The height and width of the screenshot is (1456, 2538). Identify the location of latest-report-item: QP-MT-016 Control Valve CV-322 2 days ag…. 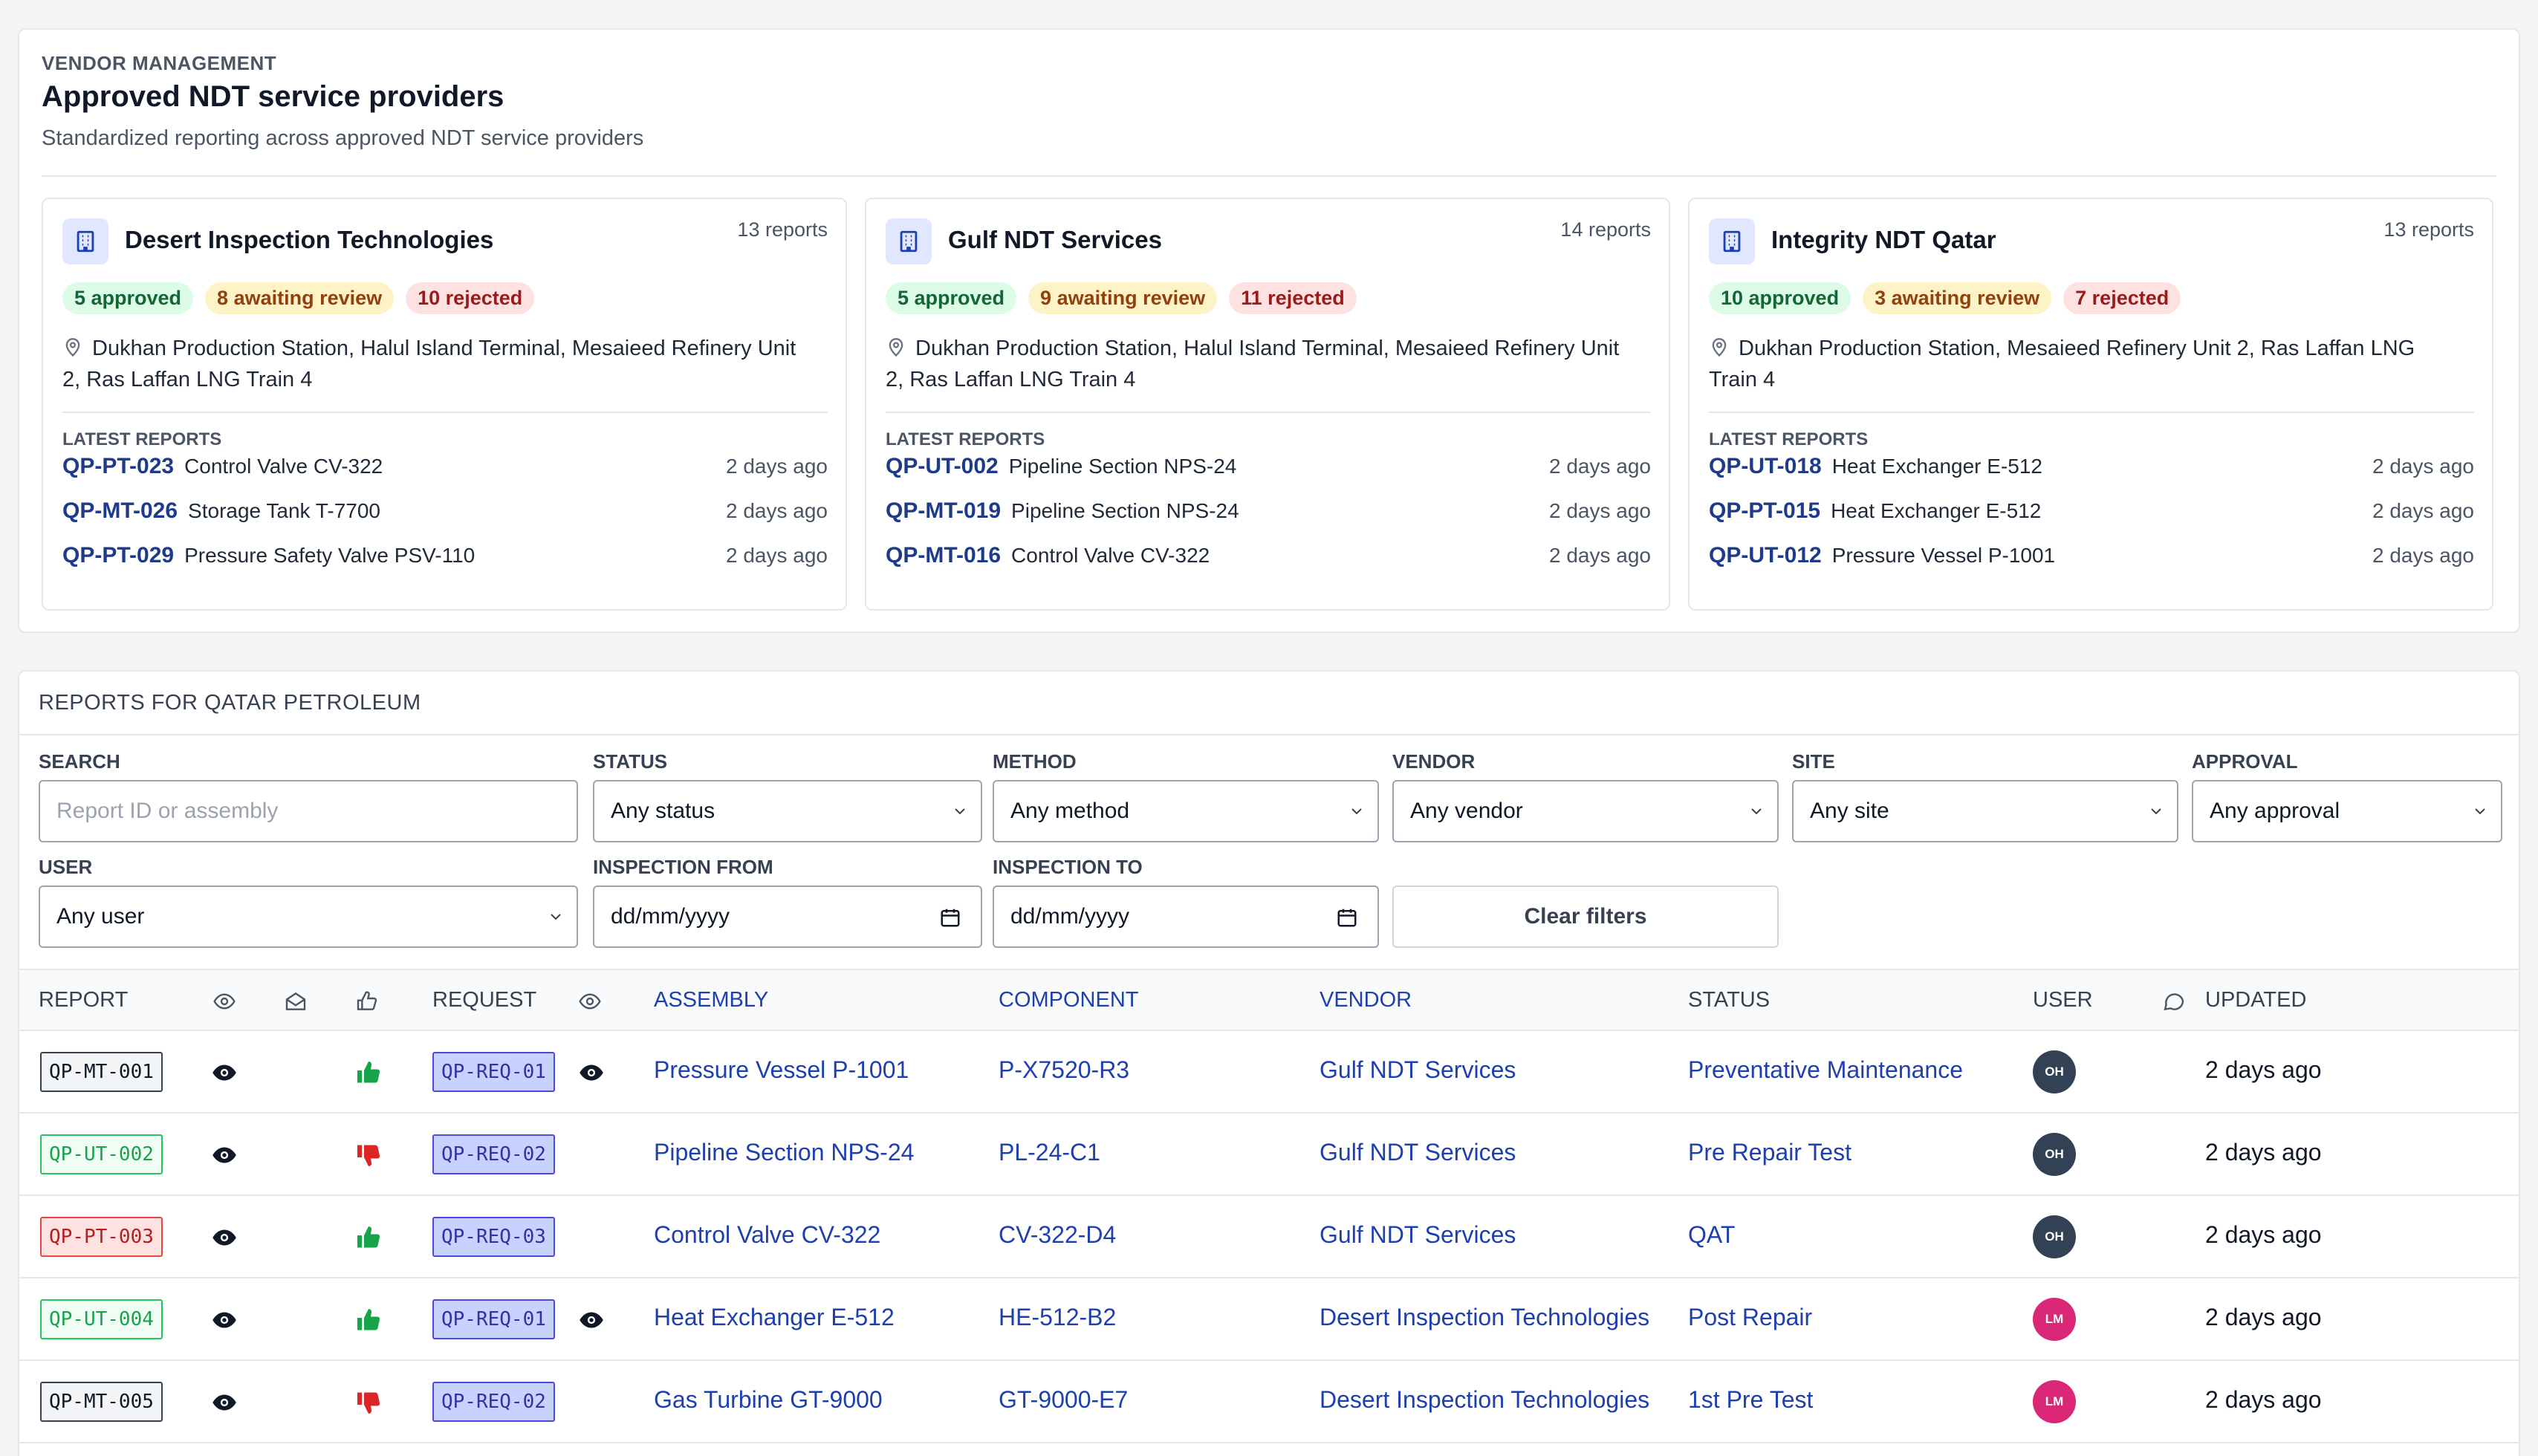
(1268, 556).